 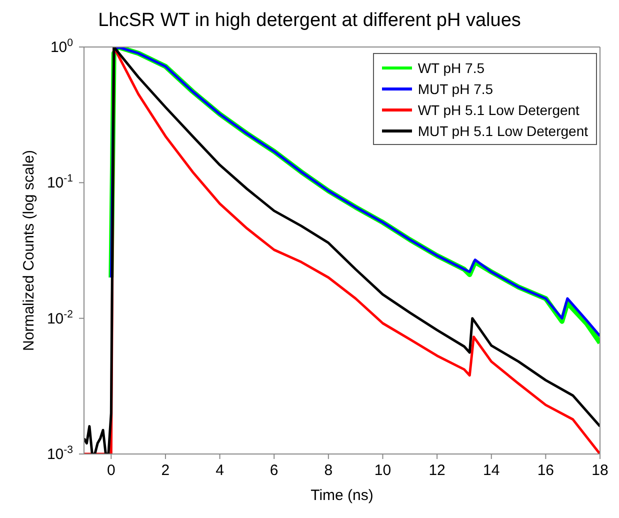 I want to click on x-tick-label: 4, so click(x=220, y=470).